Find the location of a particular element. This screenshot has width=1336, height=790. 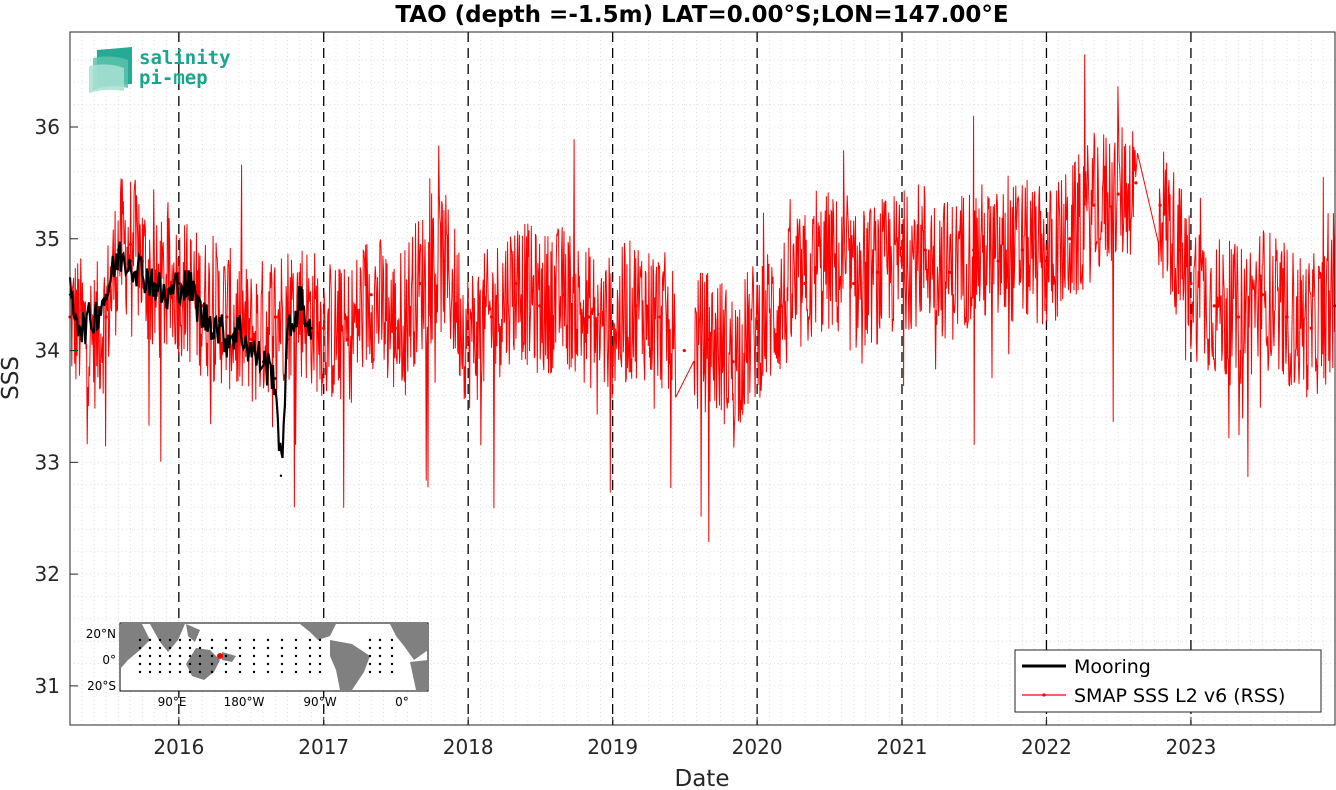

salinity-pi-mep-logo: salinity pi-mep is located at coordinates (160, 70).